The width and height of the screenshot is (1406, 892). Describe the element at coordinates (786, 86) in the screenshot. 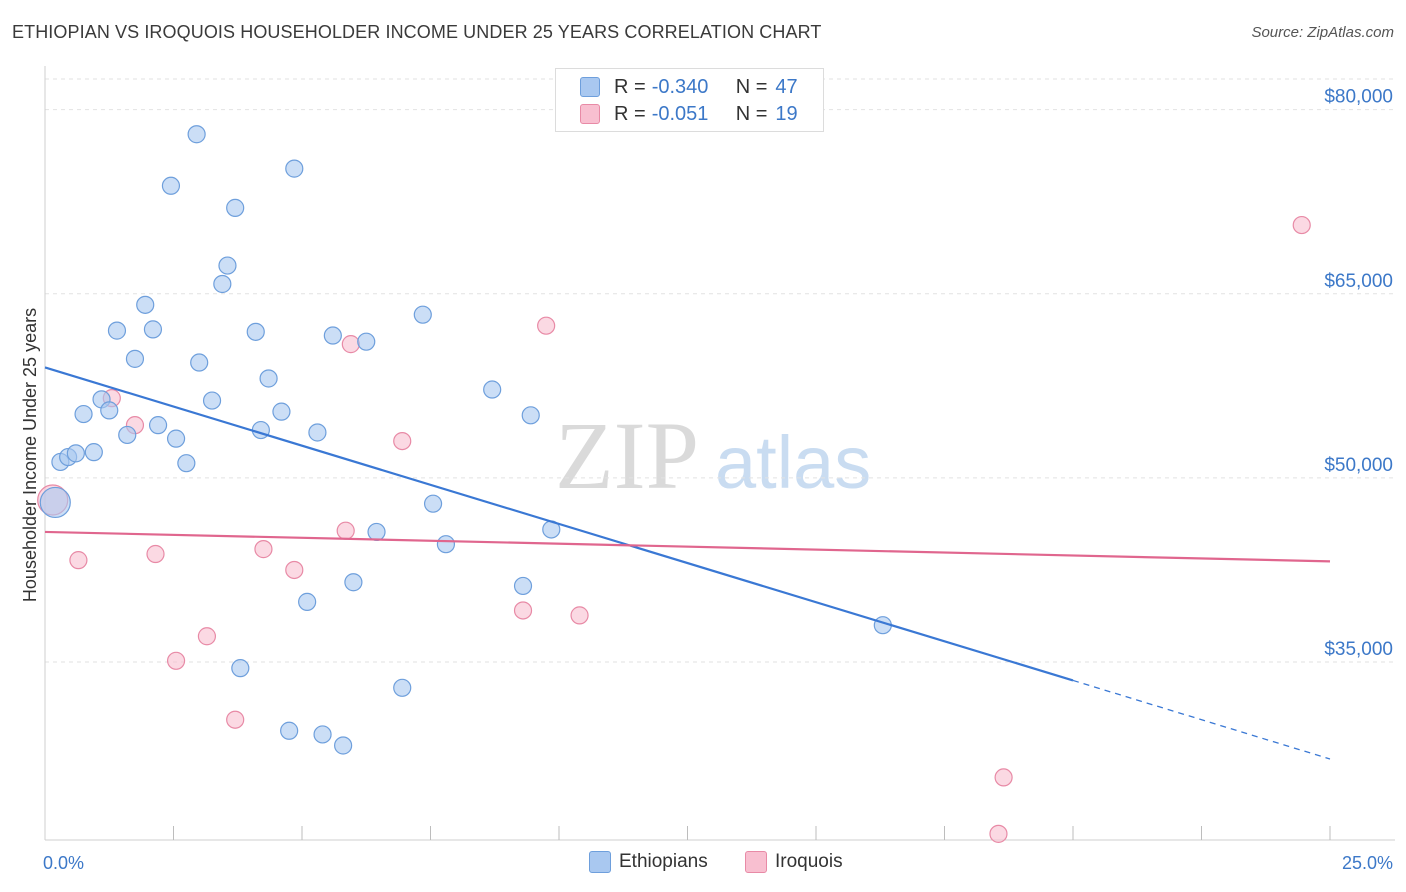

I see `legend-n-value: 47` at that location.